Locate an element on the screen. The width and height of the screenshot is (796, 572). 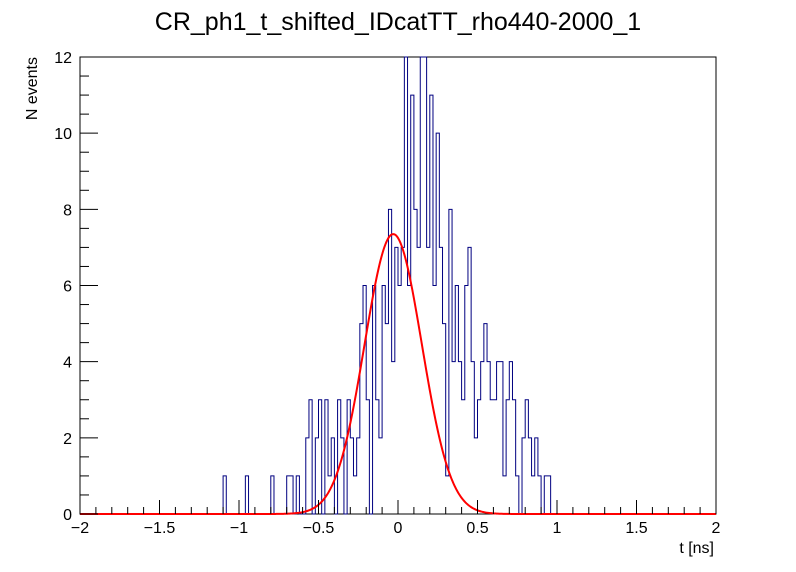
x-tick-label: 2 is located at coordinates (716, 528).